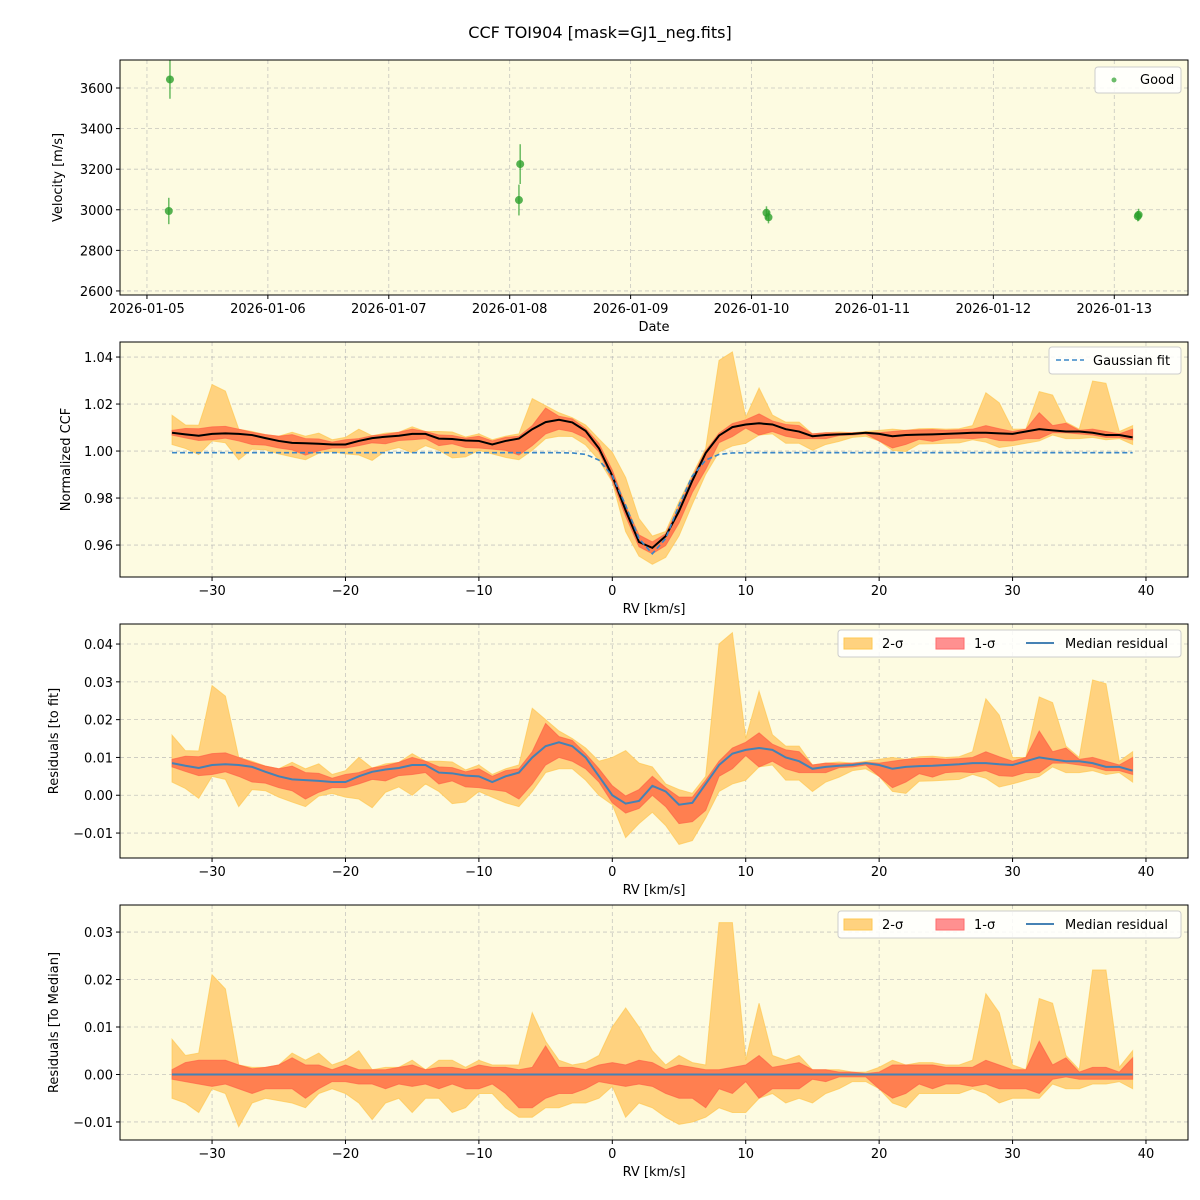 The height and width of the screenshot is (1200, 1200). What do you see at coordinates (96, 170) in the screenshot?
I see `y-tick-label: 3200` at bounding box center [96, 170].